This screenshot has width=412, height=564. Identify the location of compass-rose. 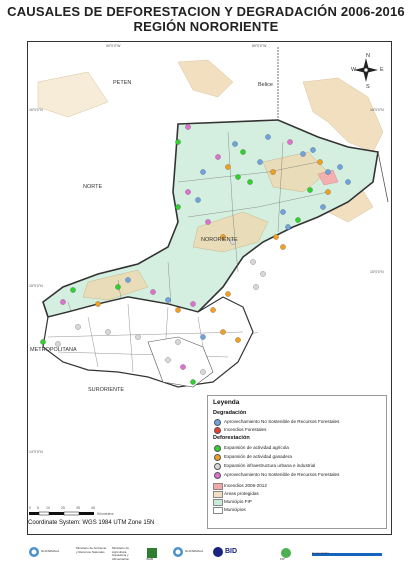
(366, 70).